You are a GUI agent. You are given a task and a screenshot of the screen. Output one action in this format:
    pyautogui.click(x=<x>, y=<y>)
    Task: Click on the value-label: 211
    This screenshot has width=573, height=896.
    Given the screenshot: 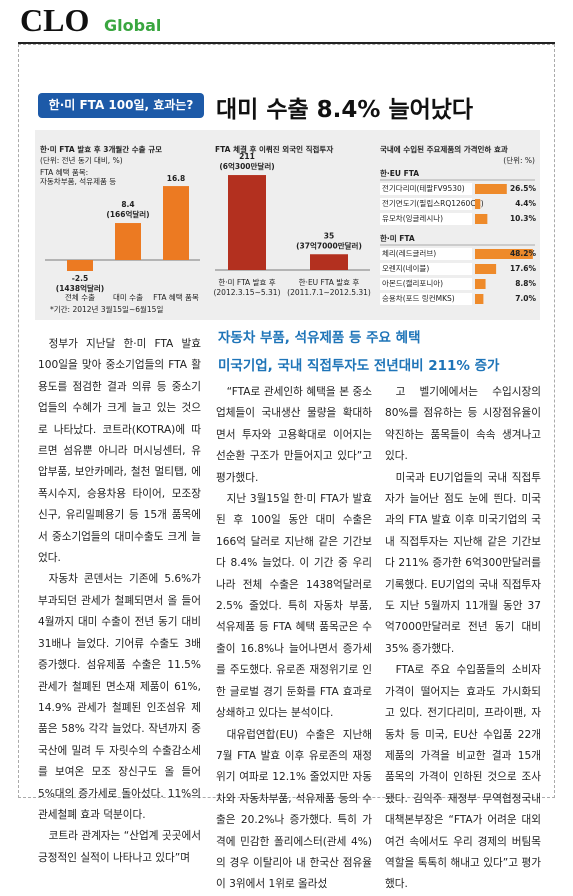 What is the action you would take?
    pyautogui.click(x=247, y=156)
    